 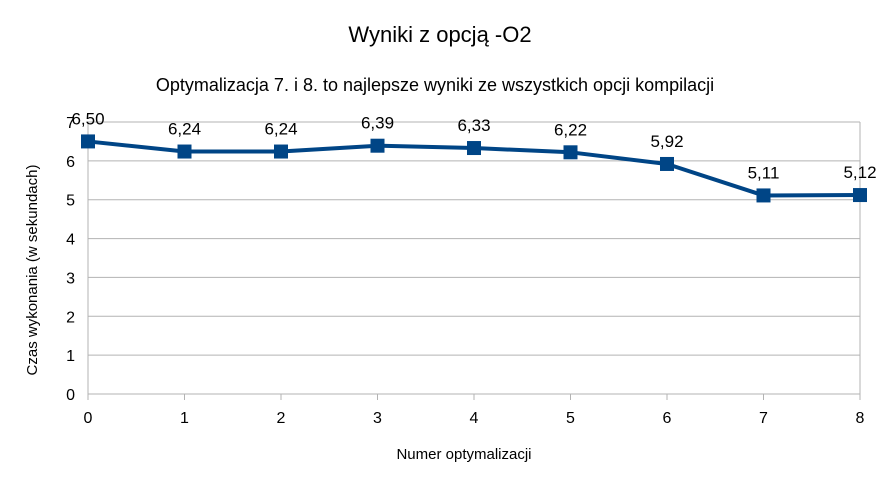 What do you see at coordinates (764, 172) in the screenshot?
I see `data-label: 5,11` at bounding box center [764, 172].